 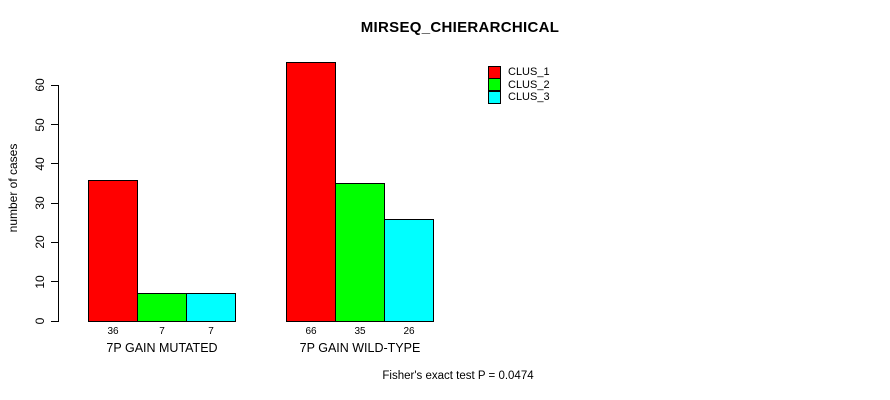 What do you see at coordinates (360, 331) in the screenshot?
I see `bar-value-label: 35` at bounding box center [360, 331].